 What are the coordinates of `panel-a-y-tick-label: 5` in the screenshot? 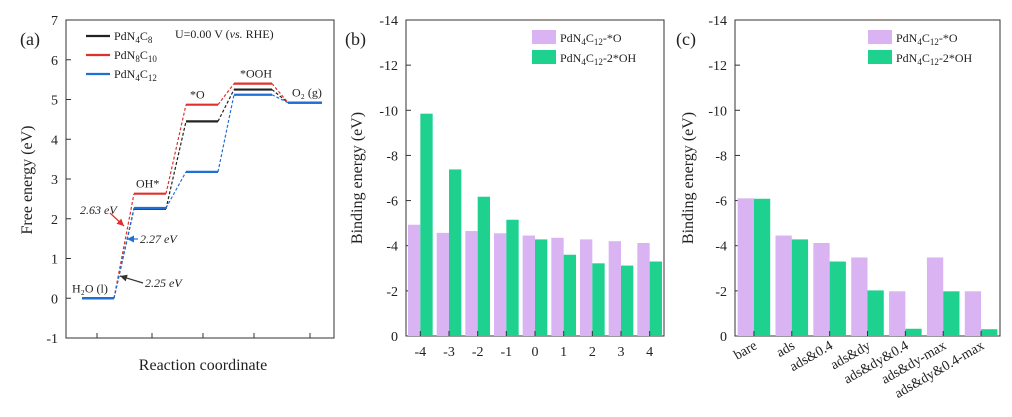 It's located at (54, 101).